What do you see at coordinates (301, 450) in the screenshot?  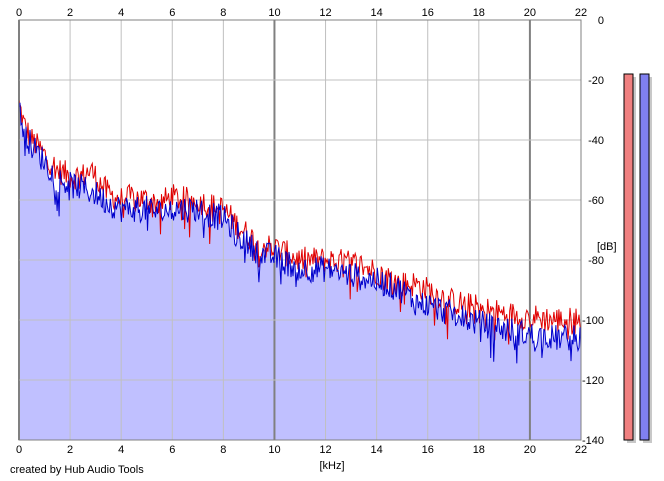 I see `x-tick-labels-bottom: 0 2 4 6 8 10 12 14 16 18 20 22` at bounding box center [301, 450].